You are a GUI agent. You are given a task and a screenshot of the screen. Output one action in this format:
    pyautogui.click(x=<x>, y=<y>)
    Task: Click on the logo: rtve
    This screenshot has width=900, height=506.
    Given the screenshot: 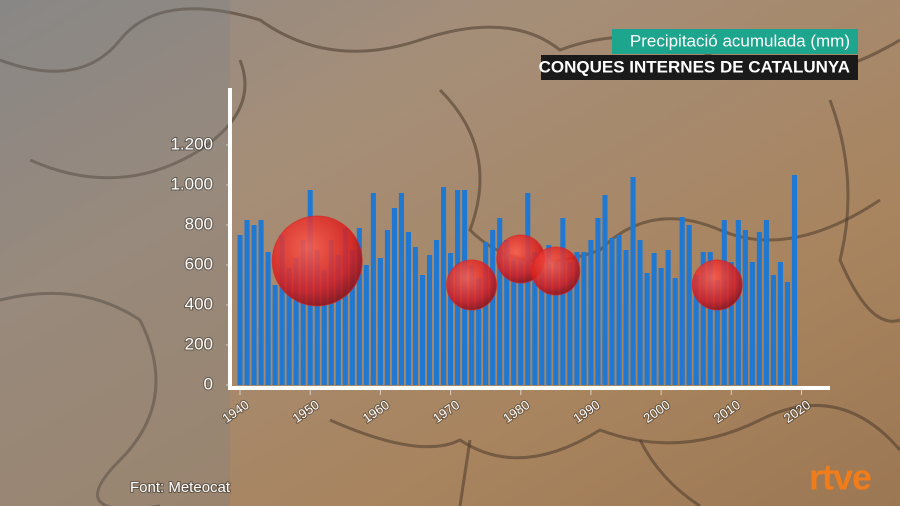 What is the action you would take?
    pyautogui.click(x=840, y=477)
    